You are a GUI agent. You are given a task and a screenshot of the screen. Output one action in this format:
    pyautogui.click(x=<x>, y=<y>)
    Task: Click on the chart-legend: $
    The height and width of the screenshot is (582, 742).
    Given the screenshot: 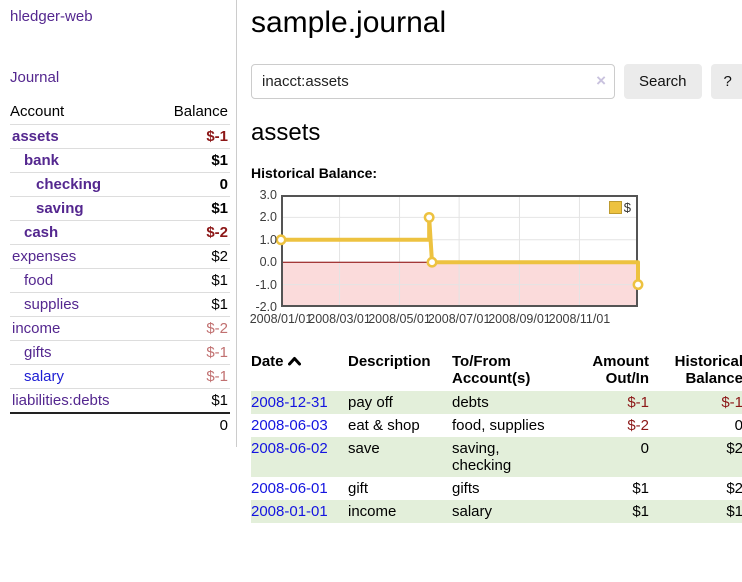 What is the action you would take?
    pyautogui.click(x=619, y=207)
    